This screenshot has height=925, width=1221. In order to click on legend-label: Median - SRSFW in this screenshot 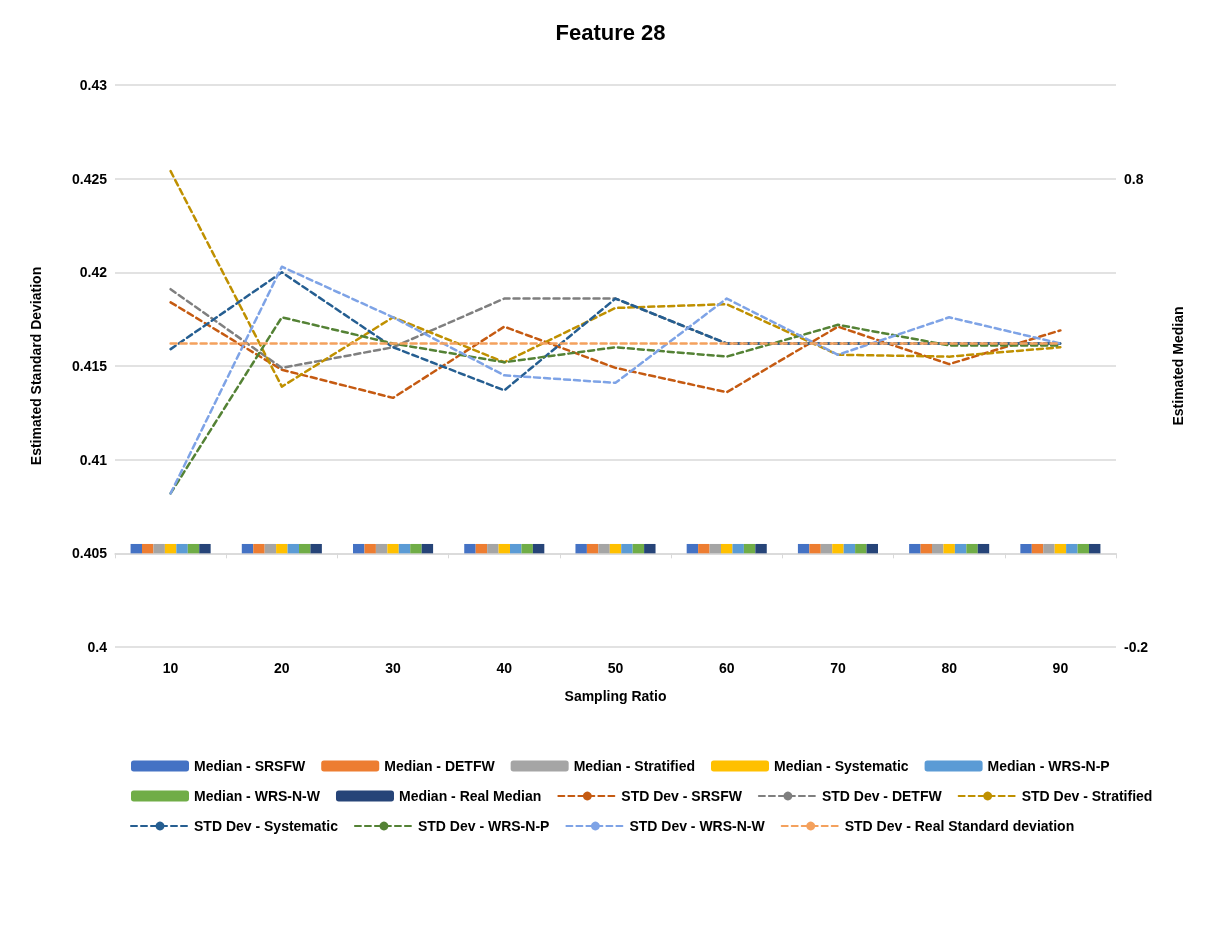, I will do `click(250, 766)`.